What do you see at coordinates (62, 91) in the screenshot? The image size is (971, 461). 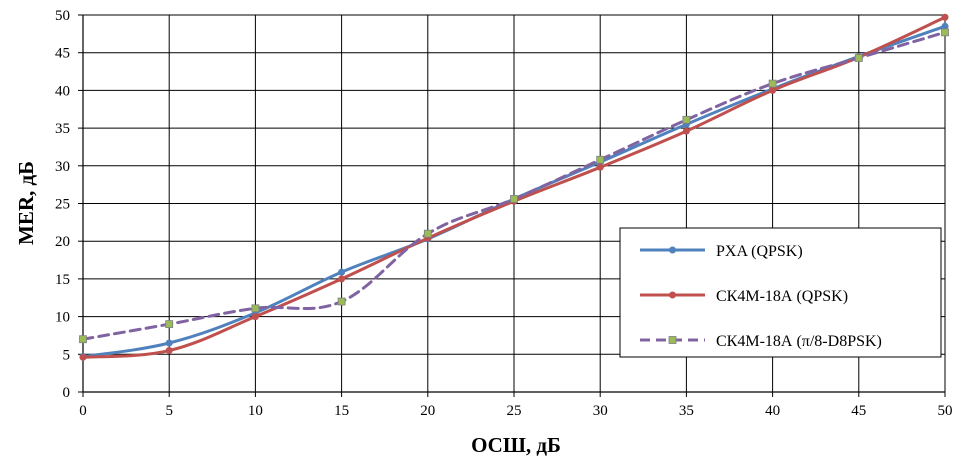 I see `y-tick-label: 40` at bounding box center [62, 91].